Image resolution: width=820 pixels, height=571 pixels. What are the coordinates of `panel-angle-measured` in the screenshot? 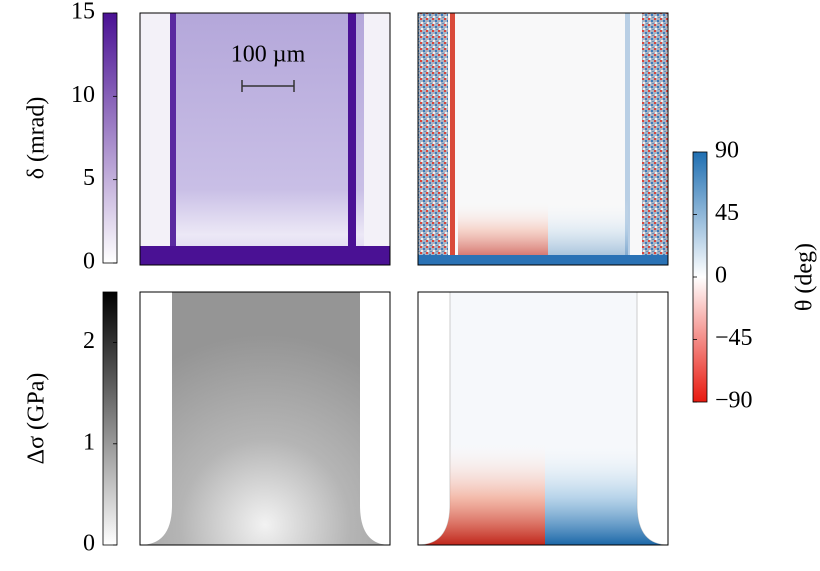 It's located at (543, 139).